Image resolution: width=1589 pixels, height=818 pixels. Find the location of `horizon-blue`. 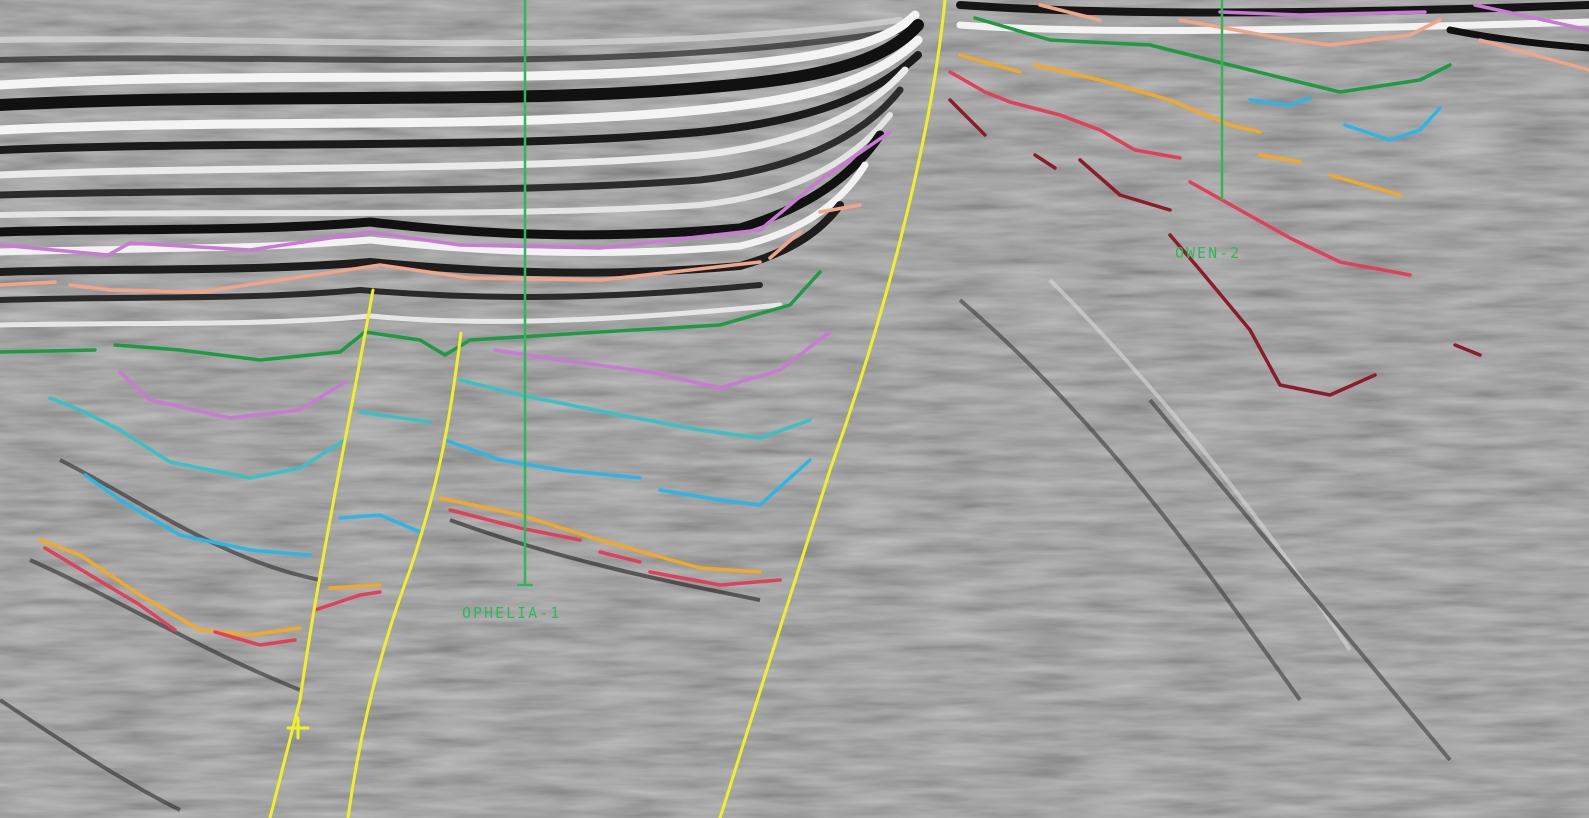

horizon-blue is located at coordinates (447, 497).